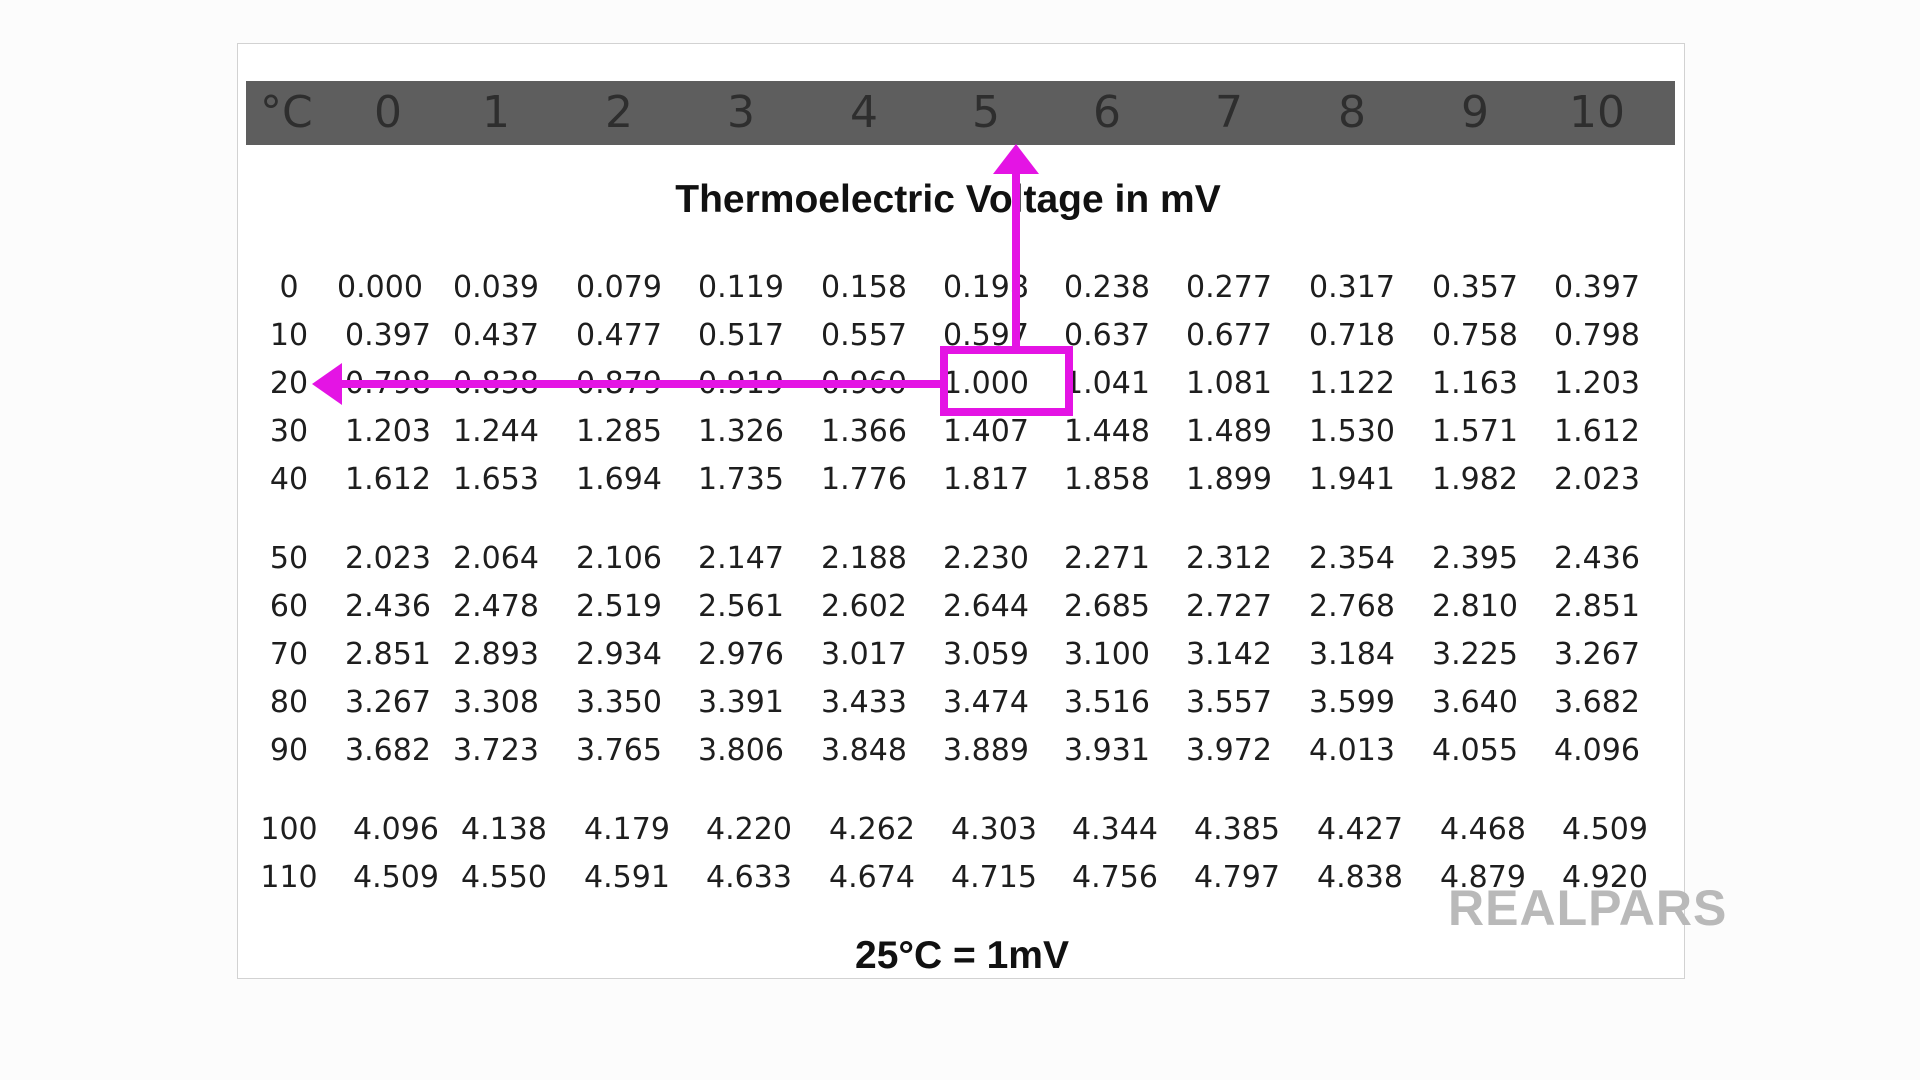  Describe the element at coordinates (1352, 431) in the screenshot. I see `table-cell: 1.530` at that location.